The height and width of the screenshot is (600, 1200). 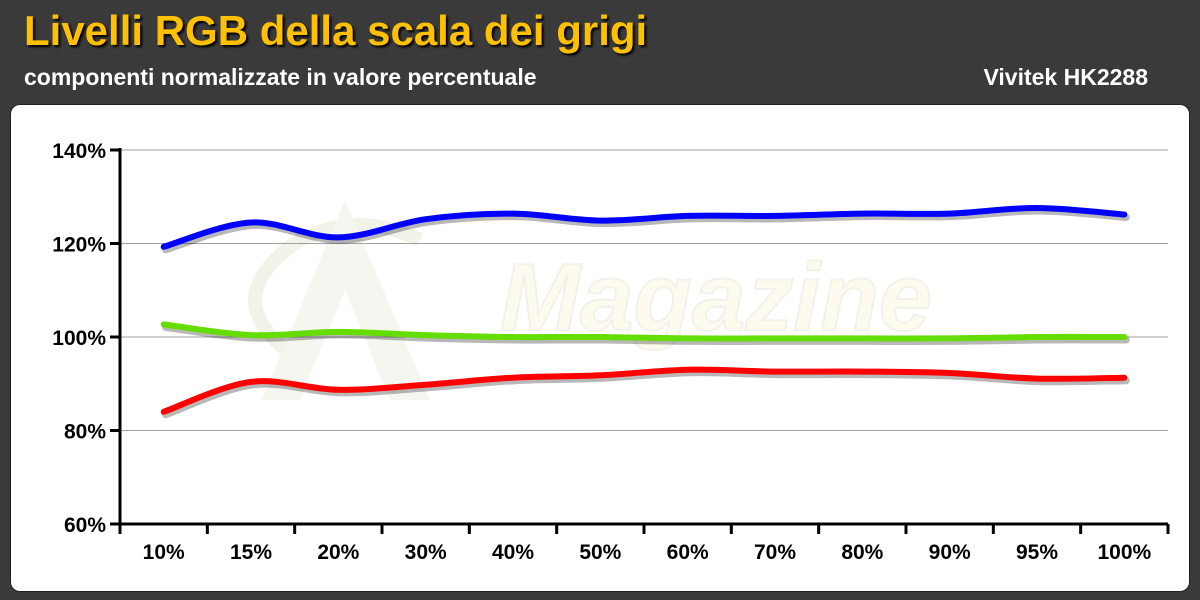 What do you see at coordinates (600, 552) in the screenshot?
I see `x-tick-label-50%: 50%` at bounding box center [600, 552].